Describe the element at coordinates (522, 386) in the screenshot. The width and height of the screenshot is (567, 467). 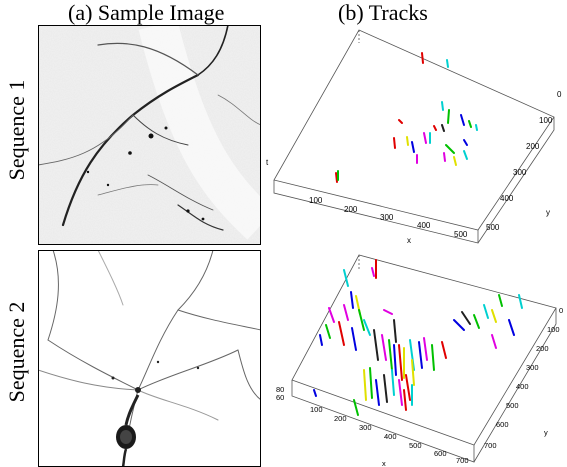
I see `plot2-y-tick: 400` at that location.